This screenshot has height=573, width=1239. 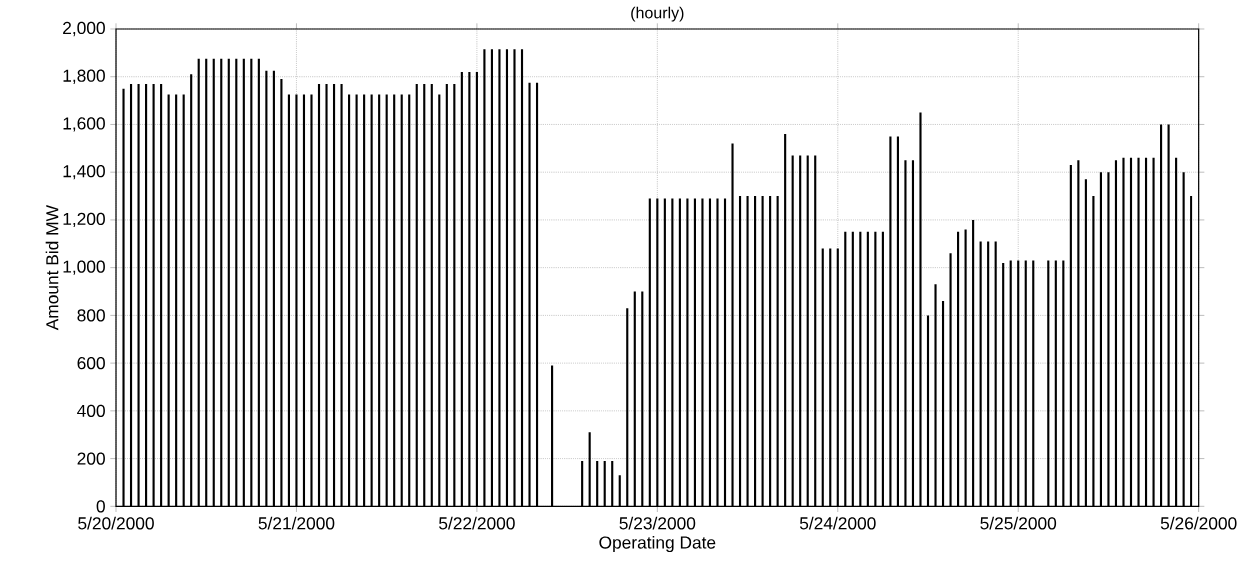 I want to click on x-tick-label: 5/21/2000, so click(x=296, y=523).